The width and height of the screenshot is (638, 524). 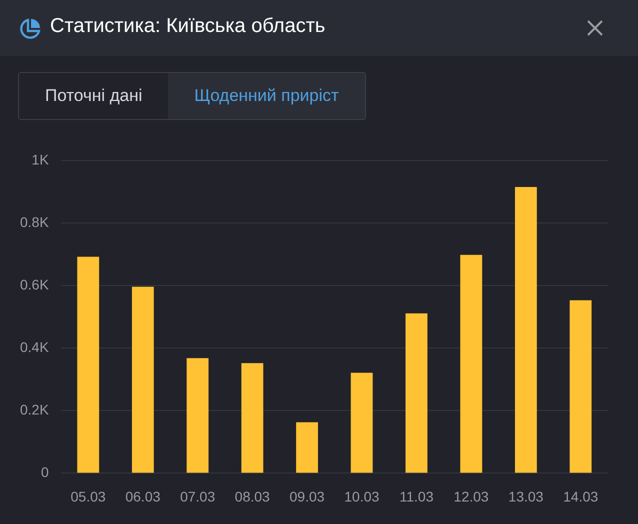 I want to click on x-tick-label: 11.03, so click(x=416, y=496).